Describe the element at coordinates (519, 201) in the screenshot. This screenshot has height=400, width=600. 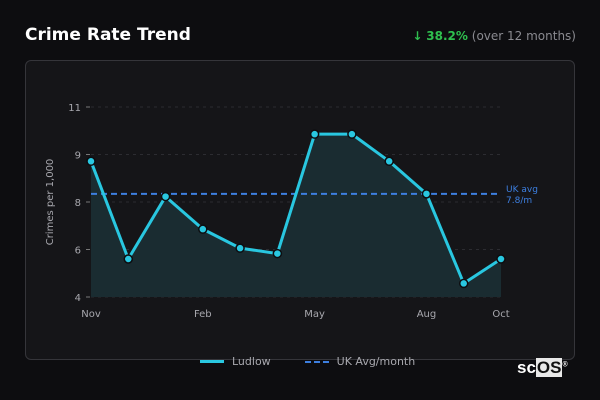
I see `uk-avg-value: 7.8/m` at that location.